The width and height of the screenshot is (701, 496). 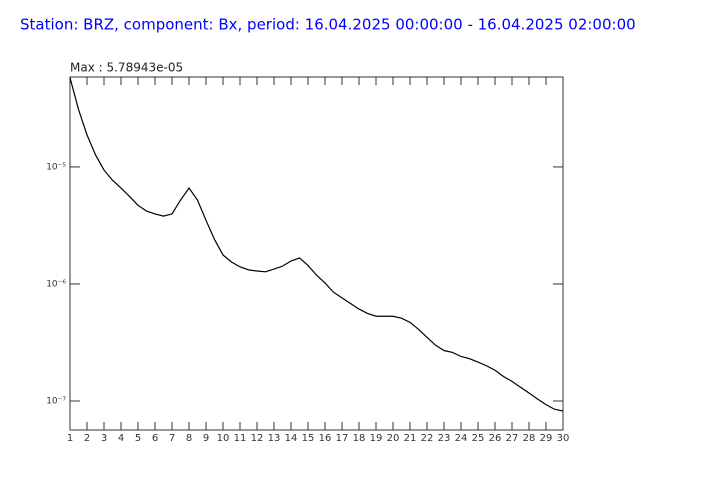 I want to click on x-tick-label: 18, so click(x=359, y=438).